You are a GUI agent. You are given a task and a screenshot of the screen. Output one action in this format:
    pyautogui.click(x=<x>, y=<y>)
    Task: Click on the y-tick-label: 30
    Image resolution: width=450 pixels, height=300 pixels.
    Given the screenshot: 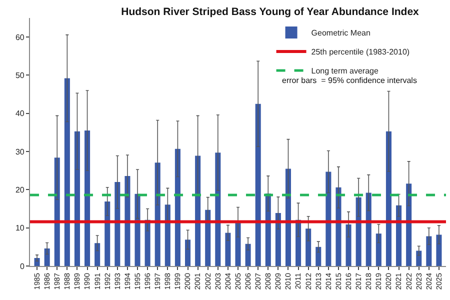 What is the action you would take?
    pyautogui.click(x=20, y=151)
    